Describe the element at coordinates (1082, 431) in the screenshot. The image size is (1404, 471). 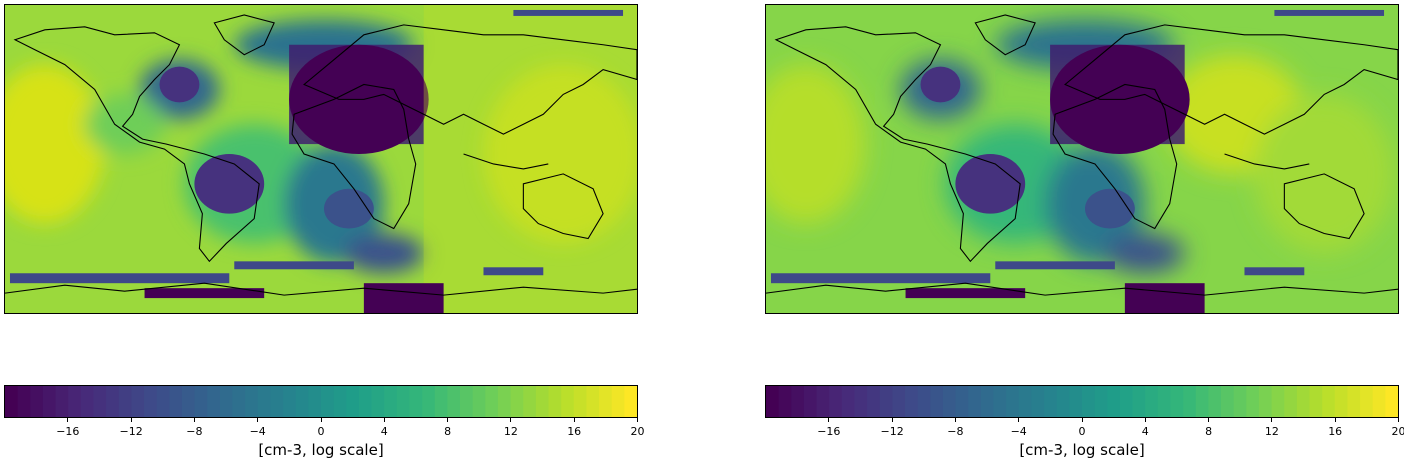
I see `colorbar-tick-label: 0` at that location.